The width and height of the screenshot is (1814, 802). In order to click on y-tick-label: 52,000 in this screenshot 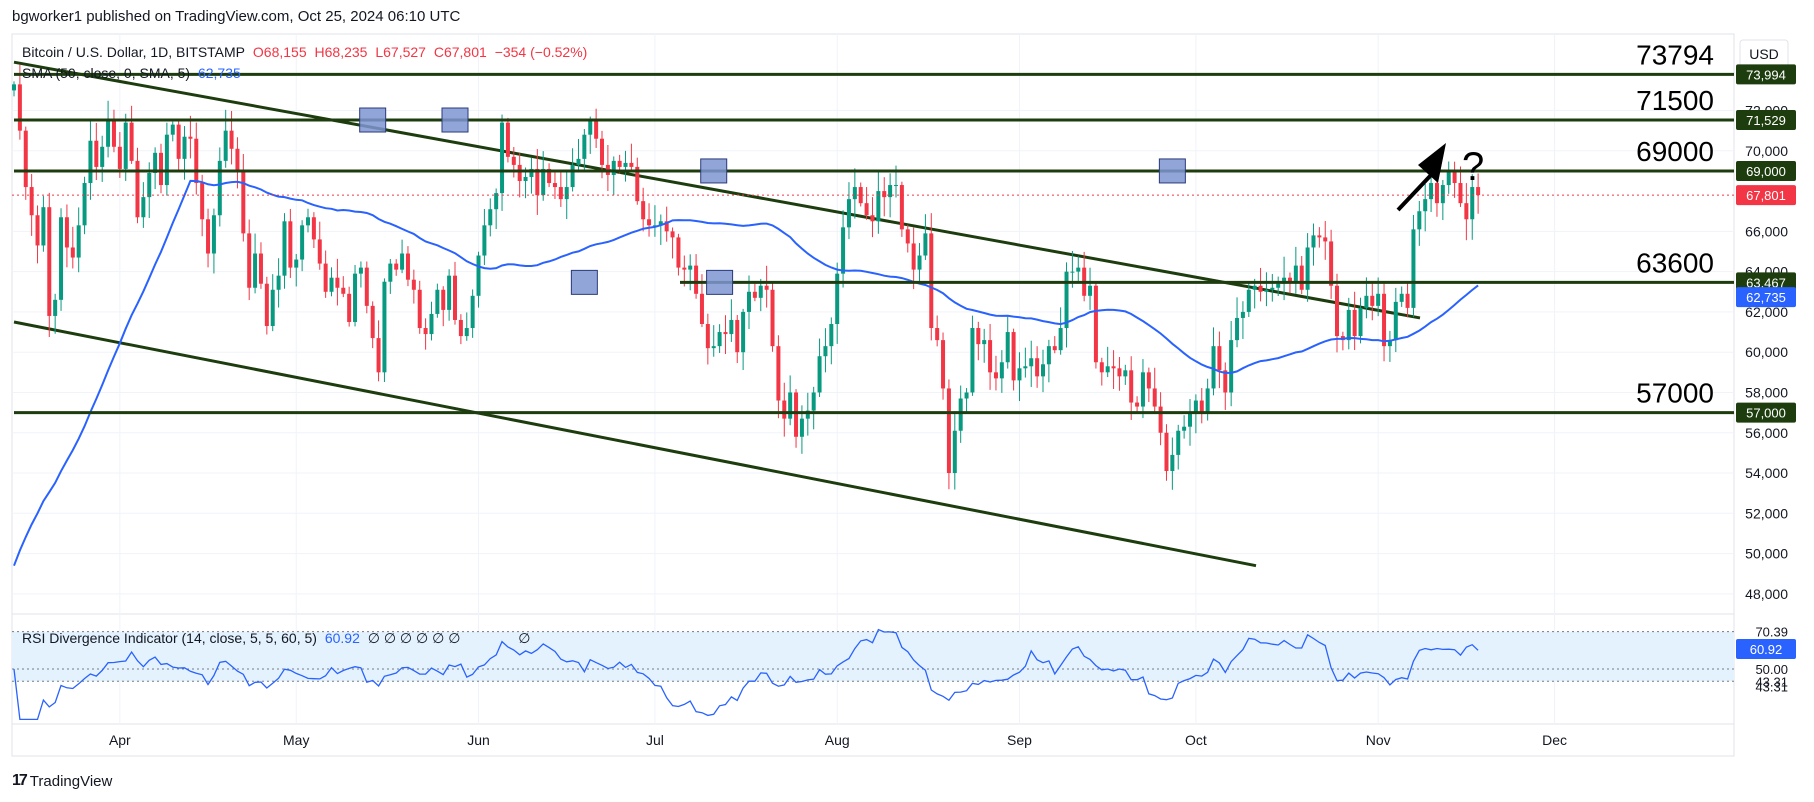, I will do `click(1766, 513)`.